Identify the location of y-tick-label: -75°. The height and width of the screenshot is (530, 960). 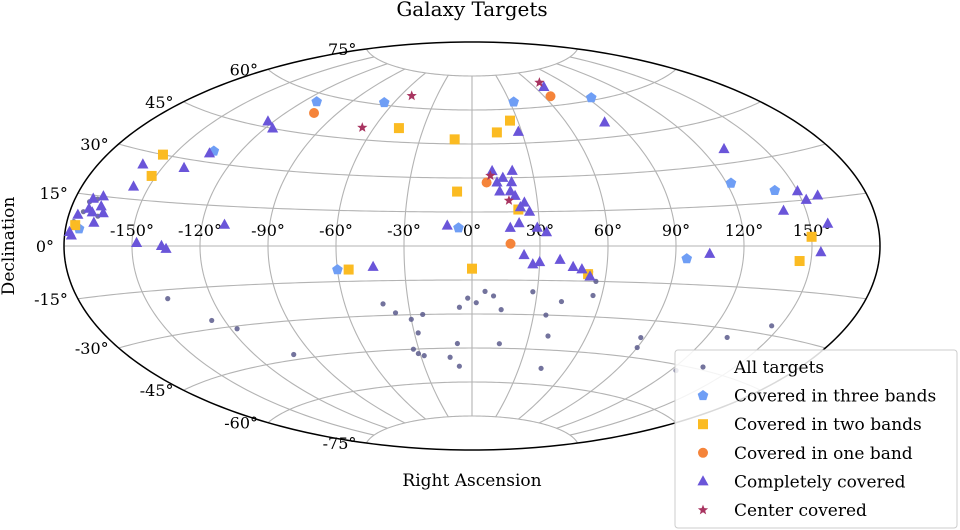
(340, 443).